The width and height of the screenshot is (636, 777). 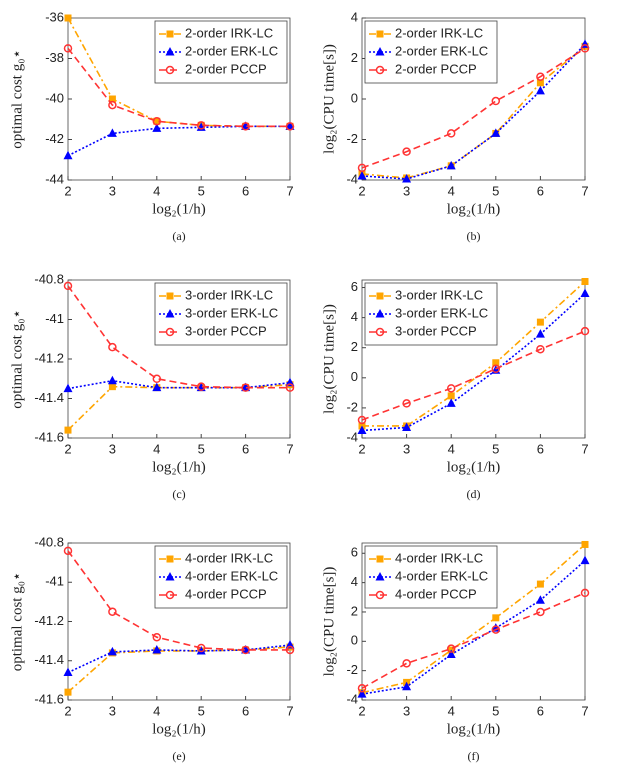 I want to click on legend-label: 2-order PCCP, so click(x=226, y=68).